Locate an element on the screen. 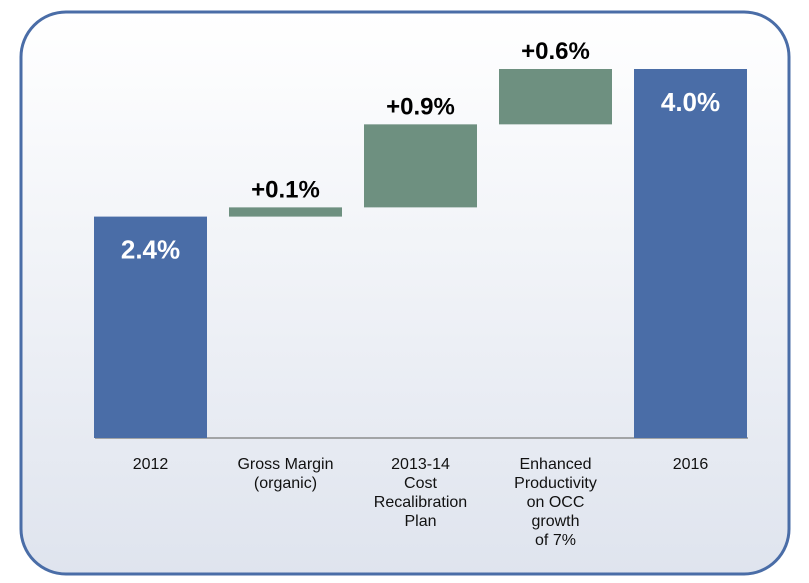  category-label: 2013-14 Cost Recalibration Plan is located at coordinates (420, 493).